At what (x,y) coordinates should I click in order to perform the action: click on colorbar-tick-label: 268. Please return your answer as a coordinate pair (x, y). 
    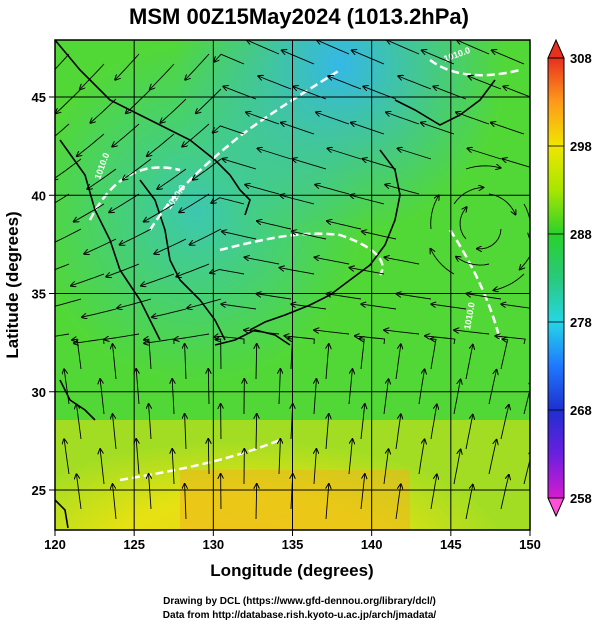
    Looking at the image, I should click on (581, 410).